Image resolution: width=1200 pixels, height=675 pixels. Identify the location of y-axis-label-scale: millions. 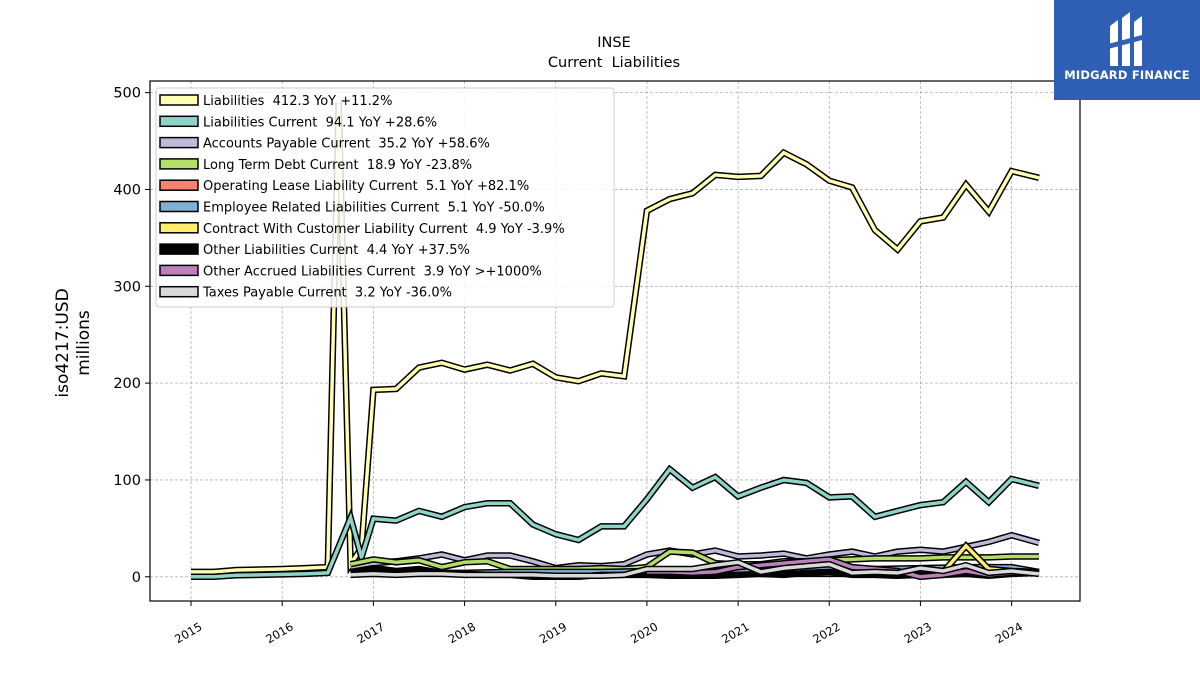
(84, 343).